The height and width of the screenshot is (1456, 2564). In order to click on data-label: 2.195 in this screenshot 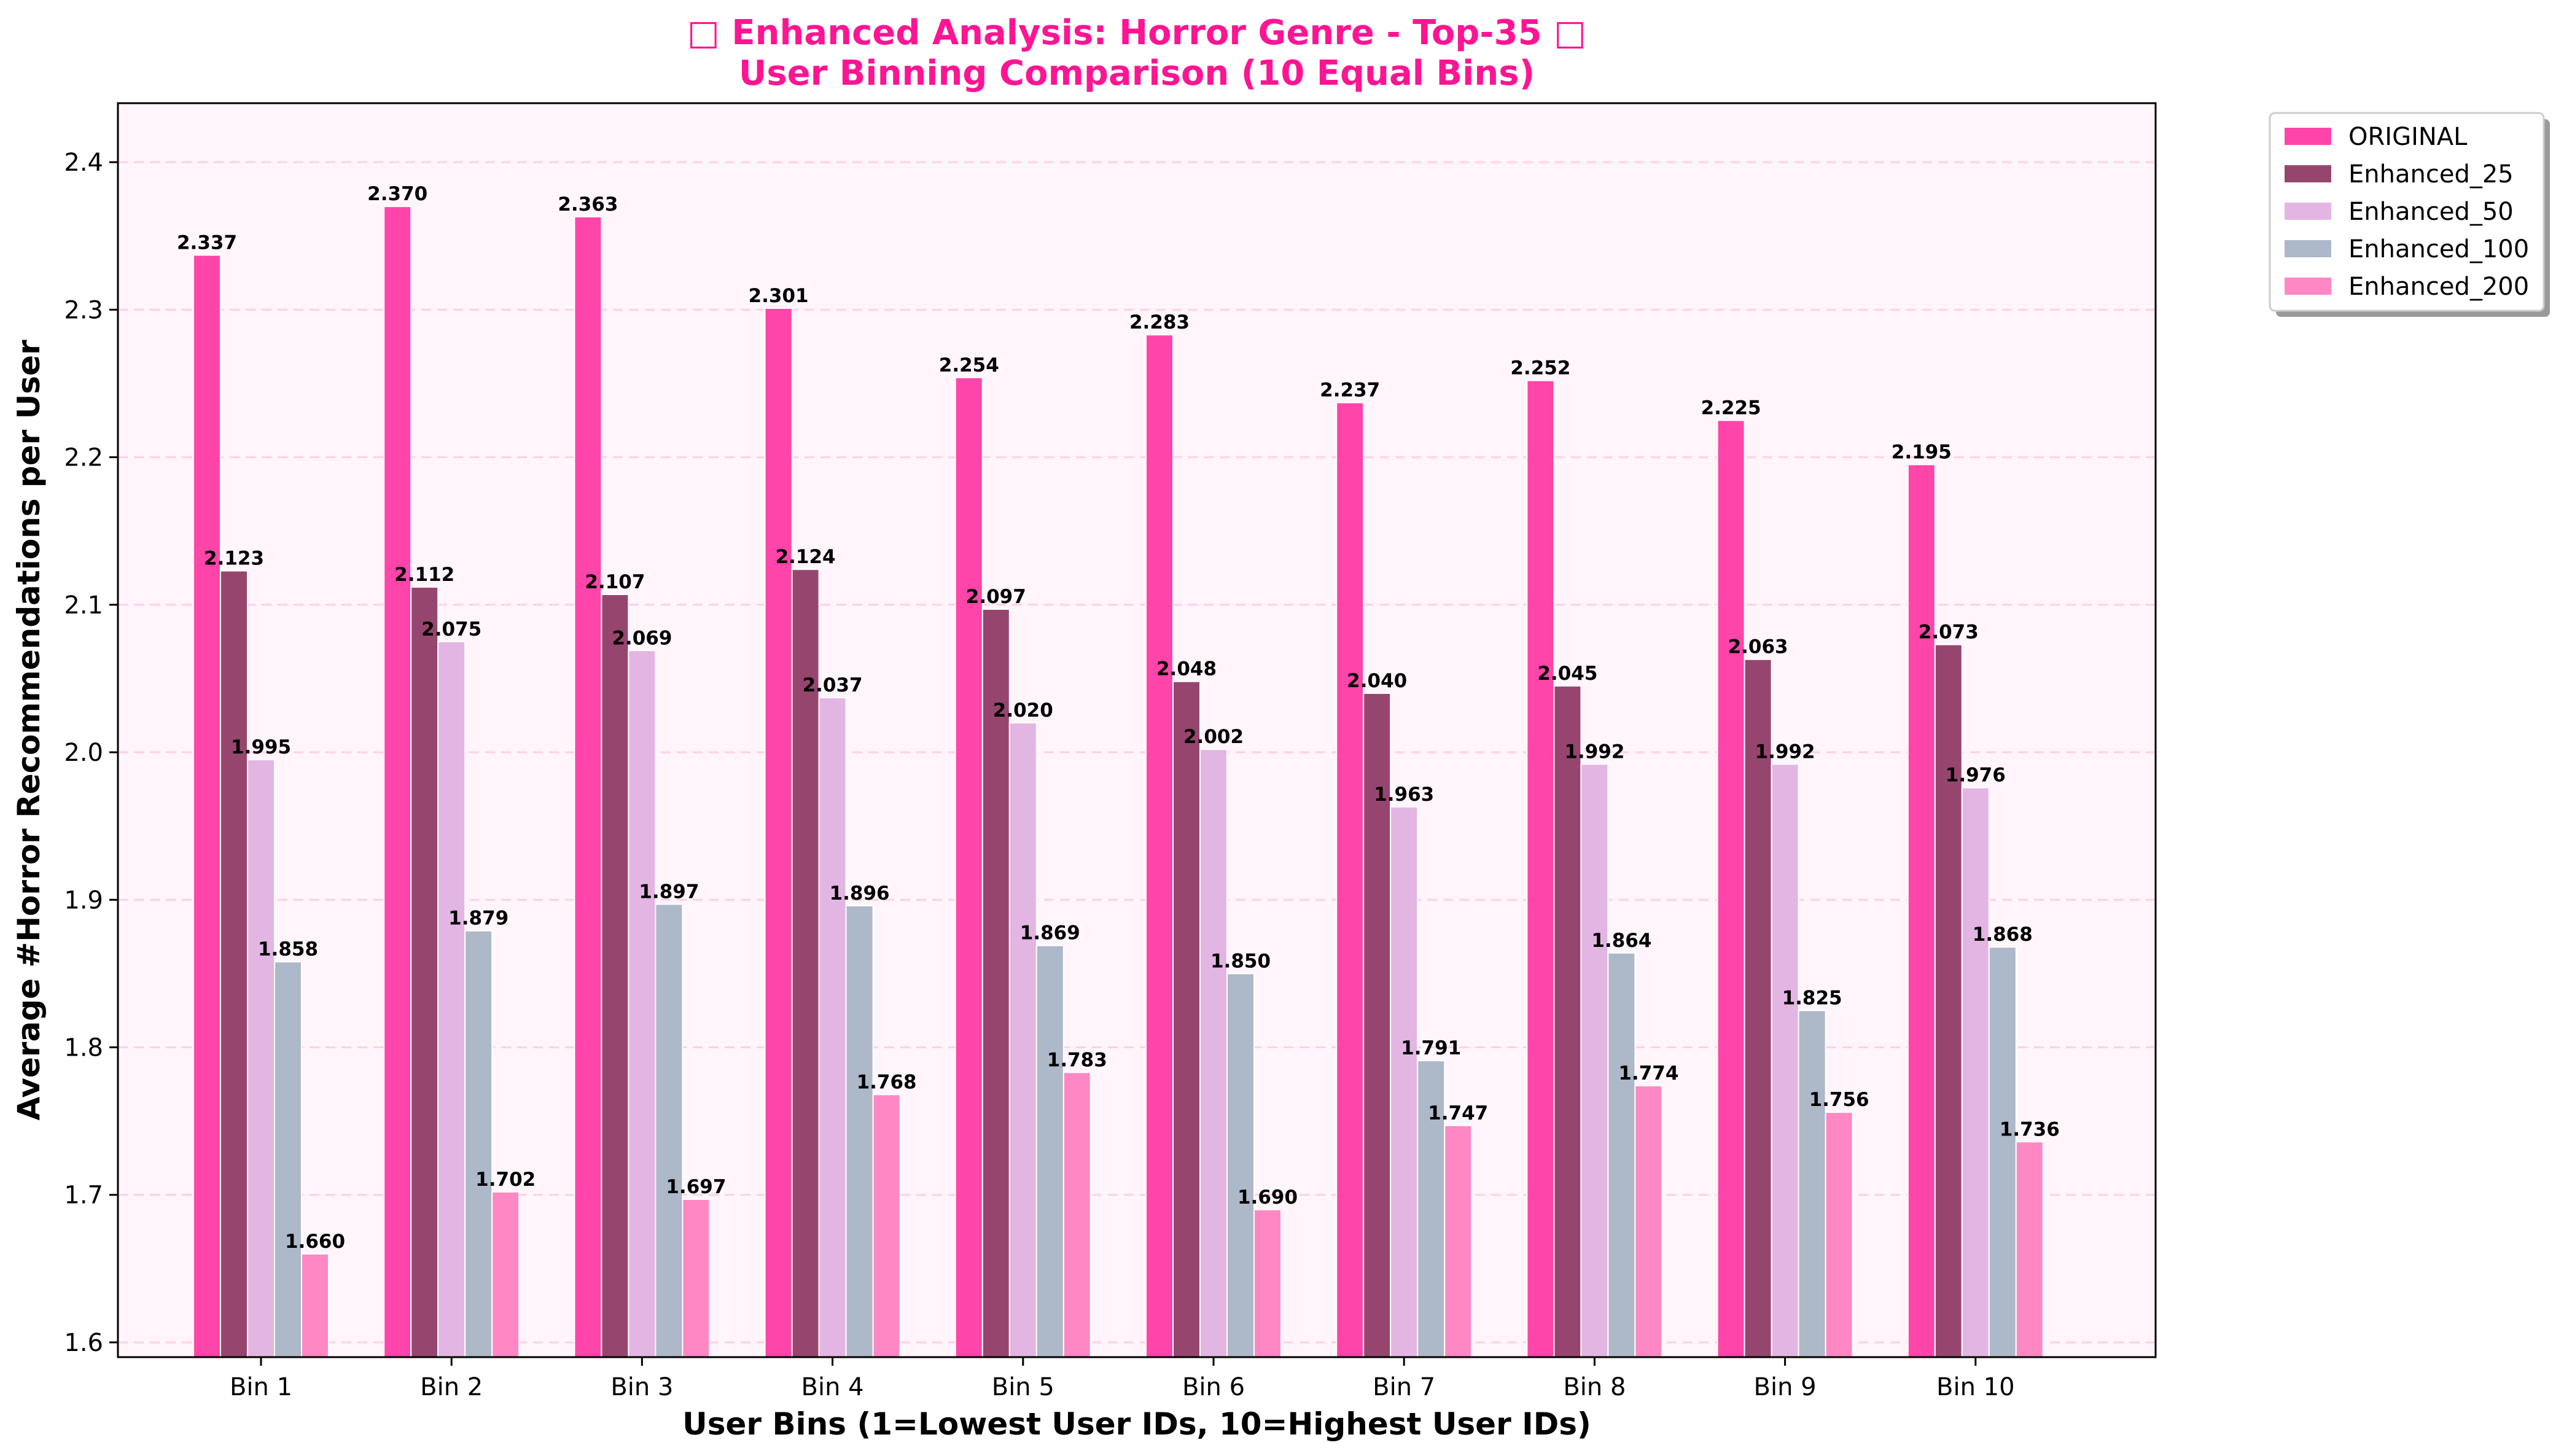, I will do `click(1922, 453)`.